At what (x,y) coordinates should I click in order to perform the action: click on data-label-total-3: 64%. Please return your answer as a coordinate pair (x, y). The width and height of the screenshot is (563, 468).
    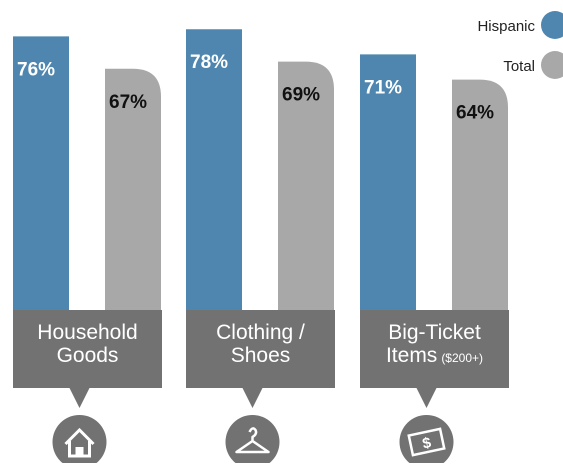
    Looking at the image, I should click on (475, 113).